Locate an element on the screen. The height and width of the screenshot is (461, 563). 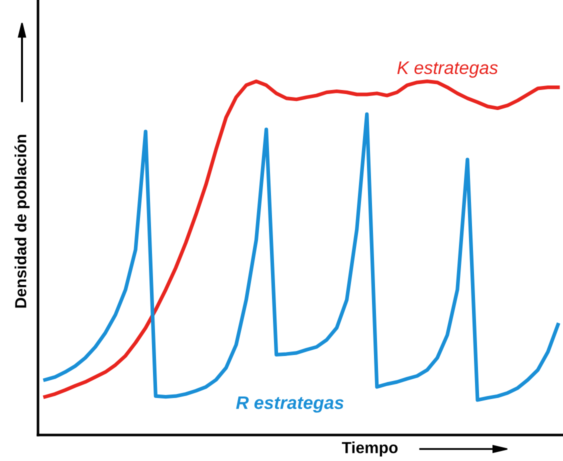
y-axis-title: Densidad de población is located at coordinates (22, 221).